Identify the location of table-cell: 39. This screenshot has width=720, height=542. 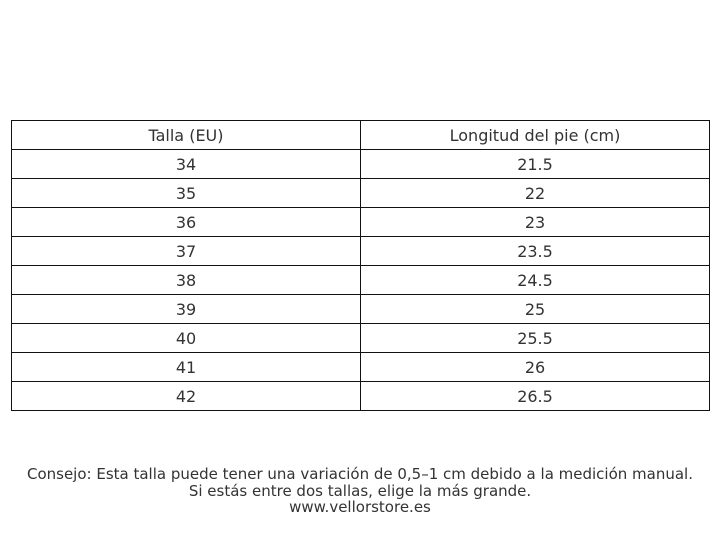
(186, 309).